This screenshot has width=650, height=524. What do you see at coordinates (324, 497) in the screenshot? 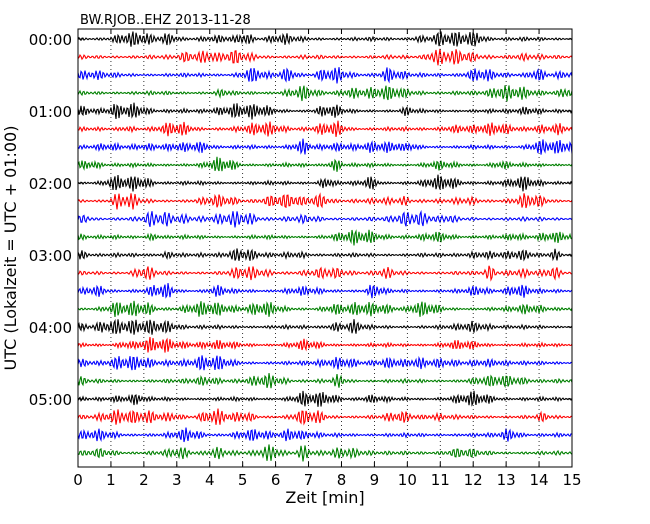
I see `x-axis-label: Zeit [min]` at bounding box center [324, 497].